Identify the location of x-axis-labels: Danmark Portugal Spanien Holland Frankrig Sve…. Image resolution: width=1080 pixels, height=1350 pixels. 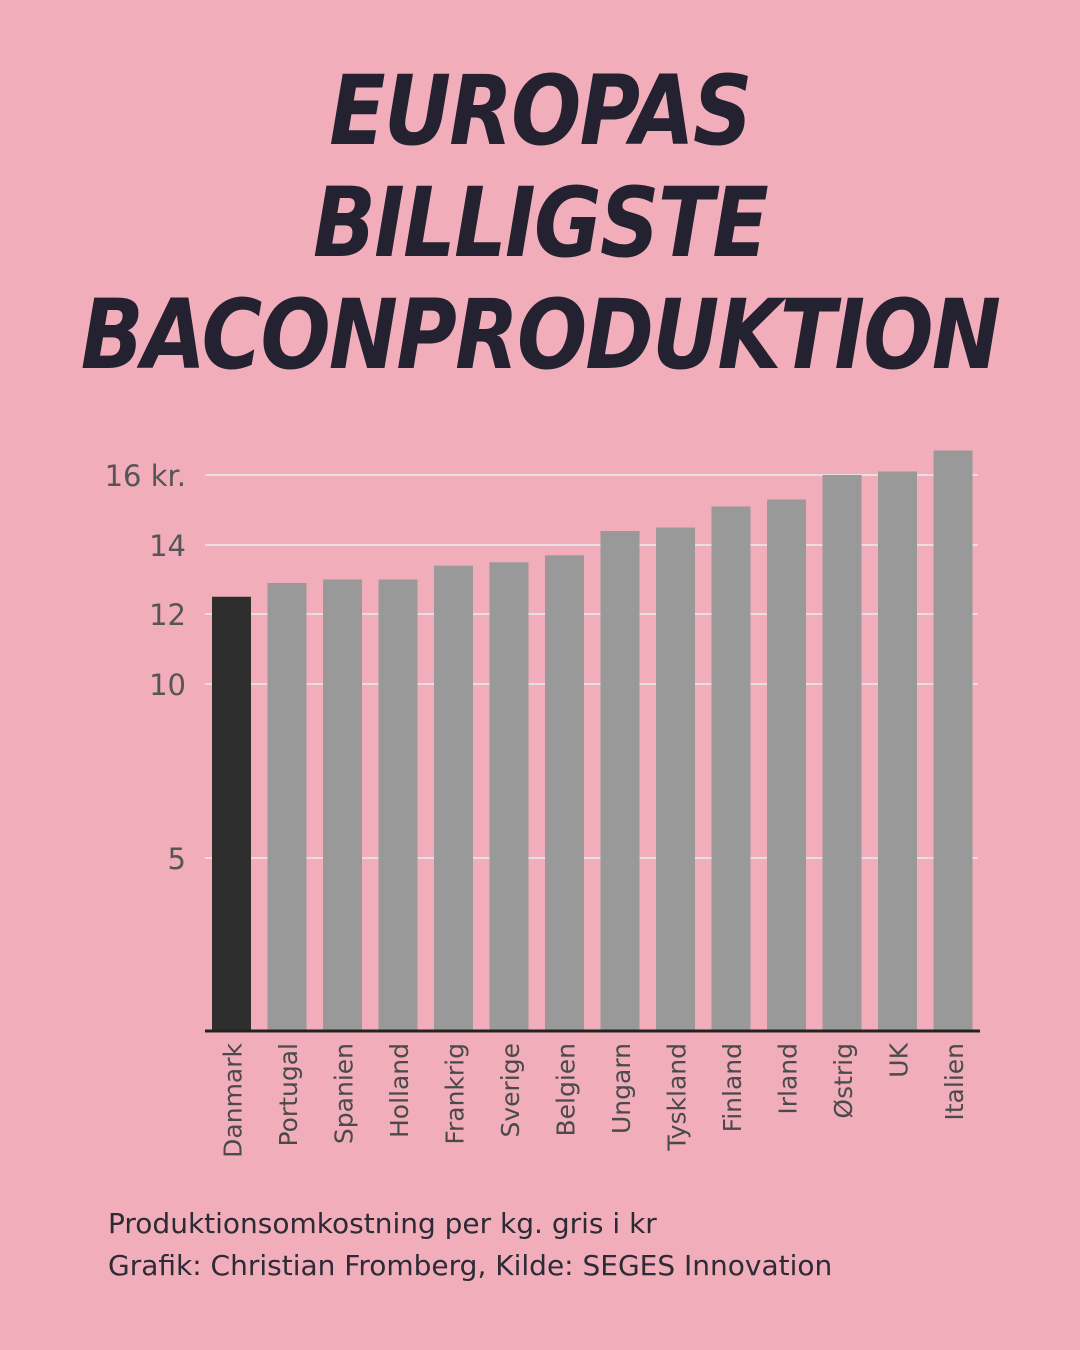
(594, 1099).